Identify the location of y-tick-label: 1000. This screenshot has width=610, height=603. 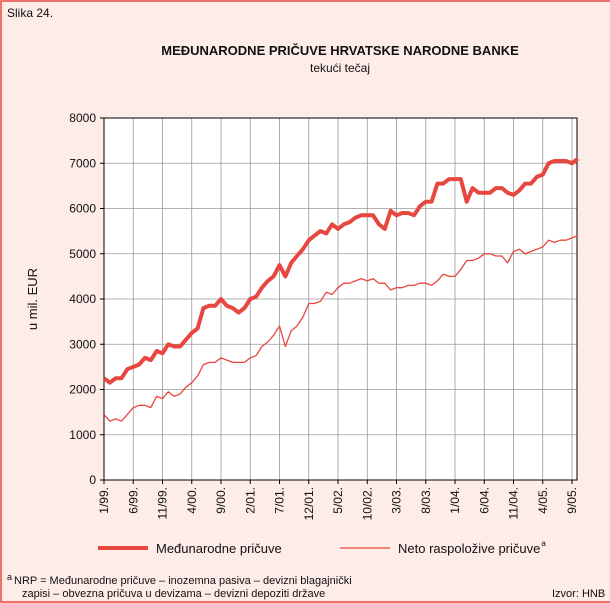
(82, 435).